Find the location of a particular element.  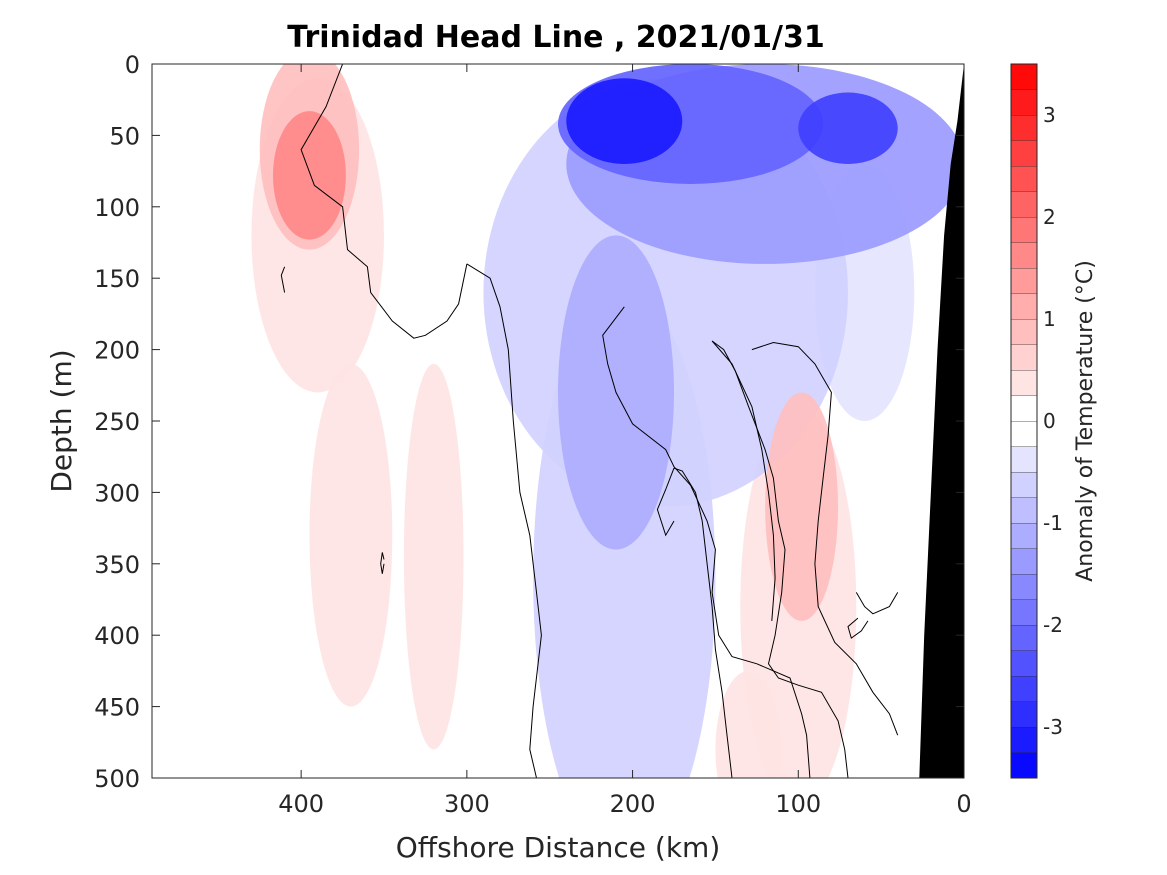

y-tick-label: 400 is located at coordinates (117, 636).